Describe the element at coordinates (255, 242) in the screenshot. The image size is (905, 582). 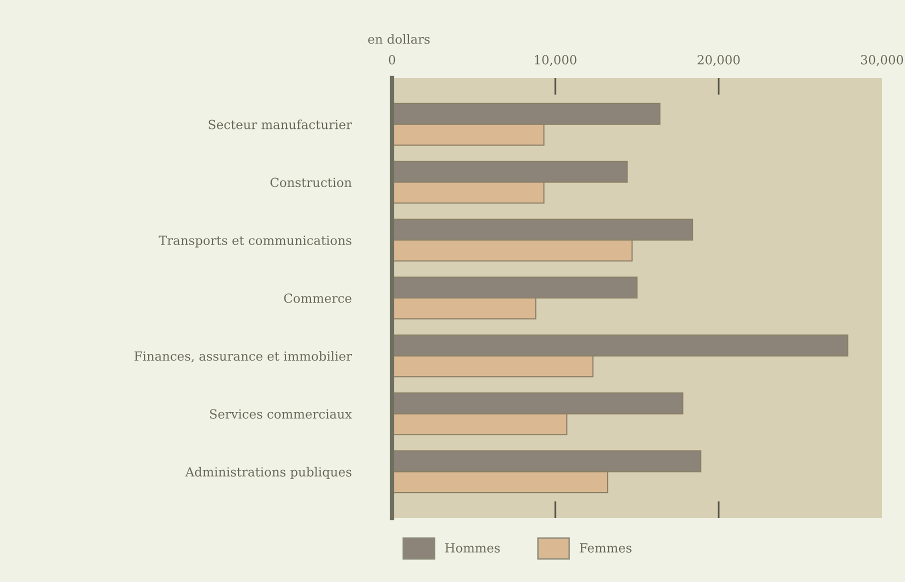
I see `y-tick-label: Transports et communications` at that location.